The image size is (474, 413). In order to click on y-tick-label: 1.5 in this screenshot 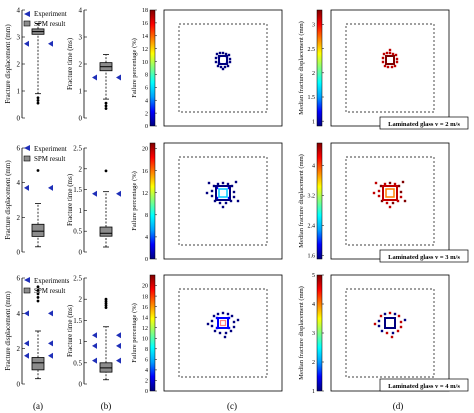, I will do `click(77, 190)`.